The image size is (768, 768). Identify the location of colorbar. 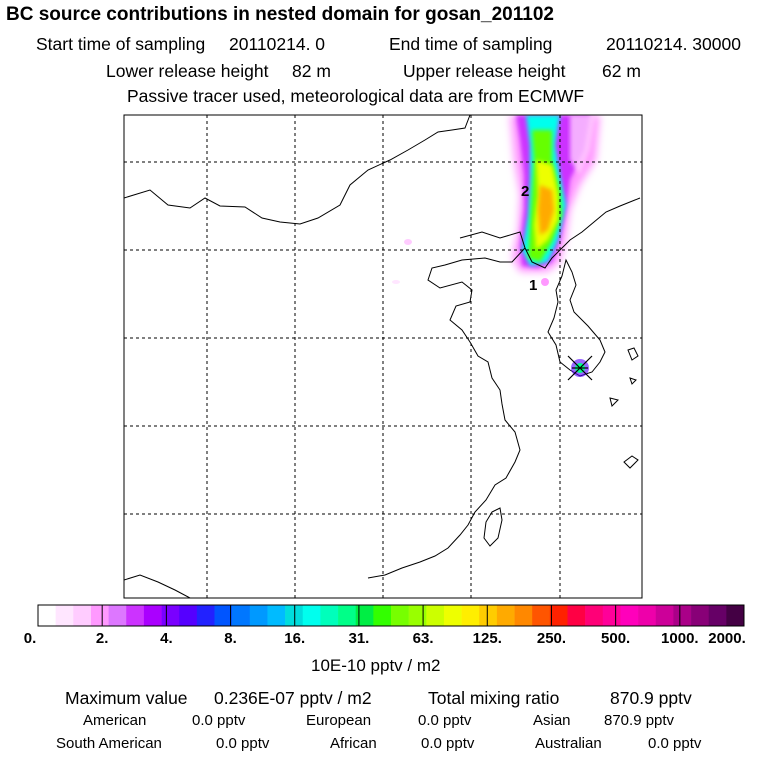
(391, 615).